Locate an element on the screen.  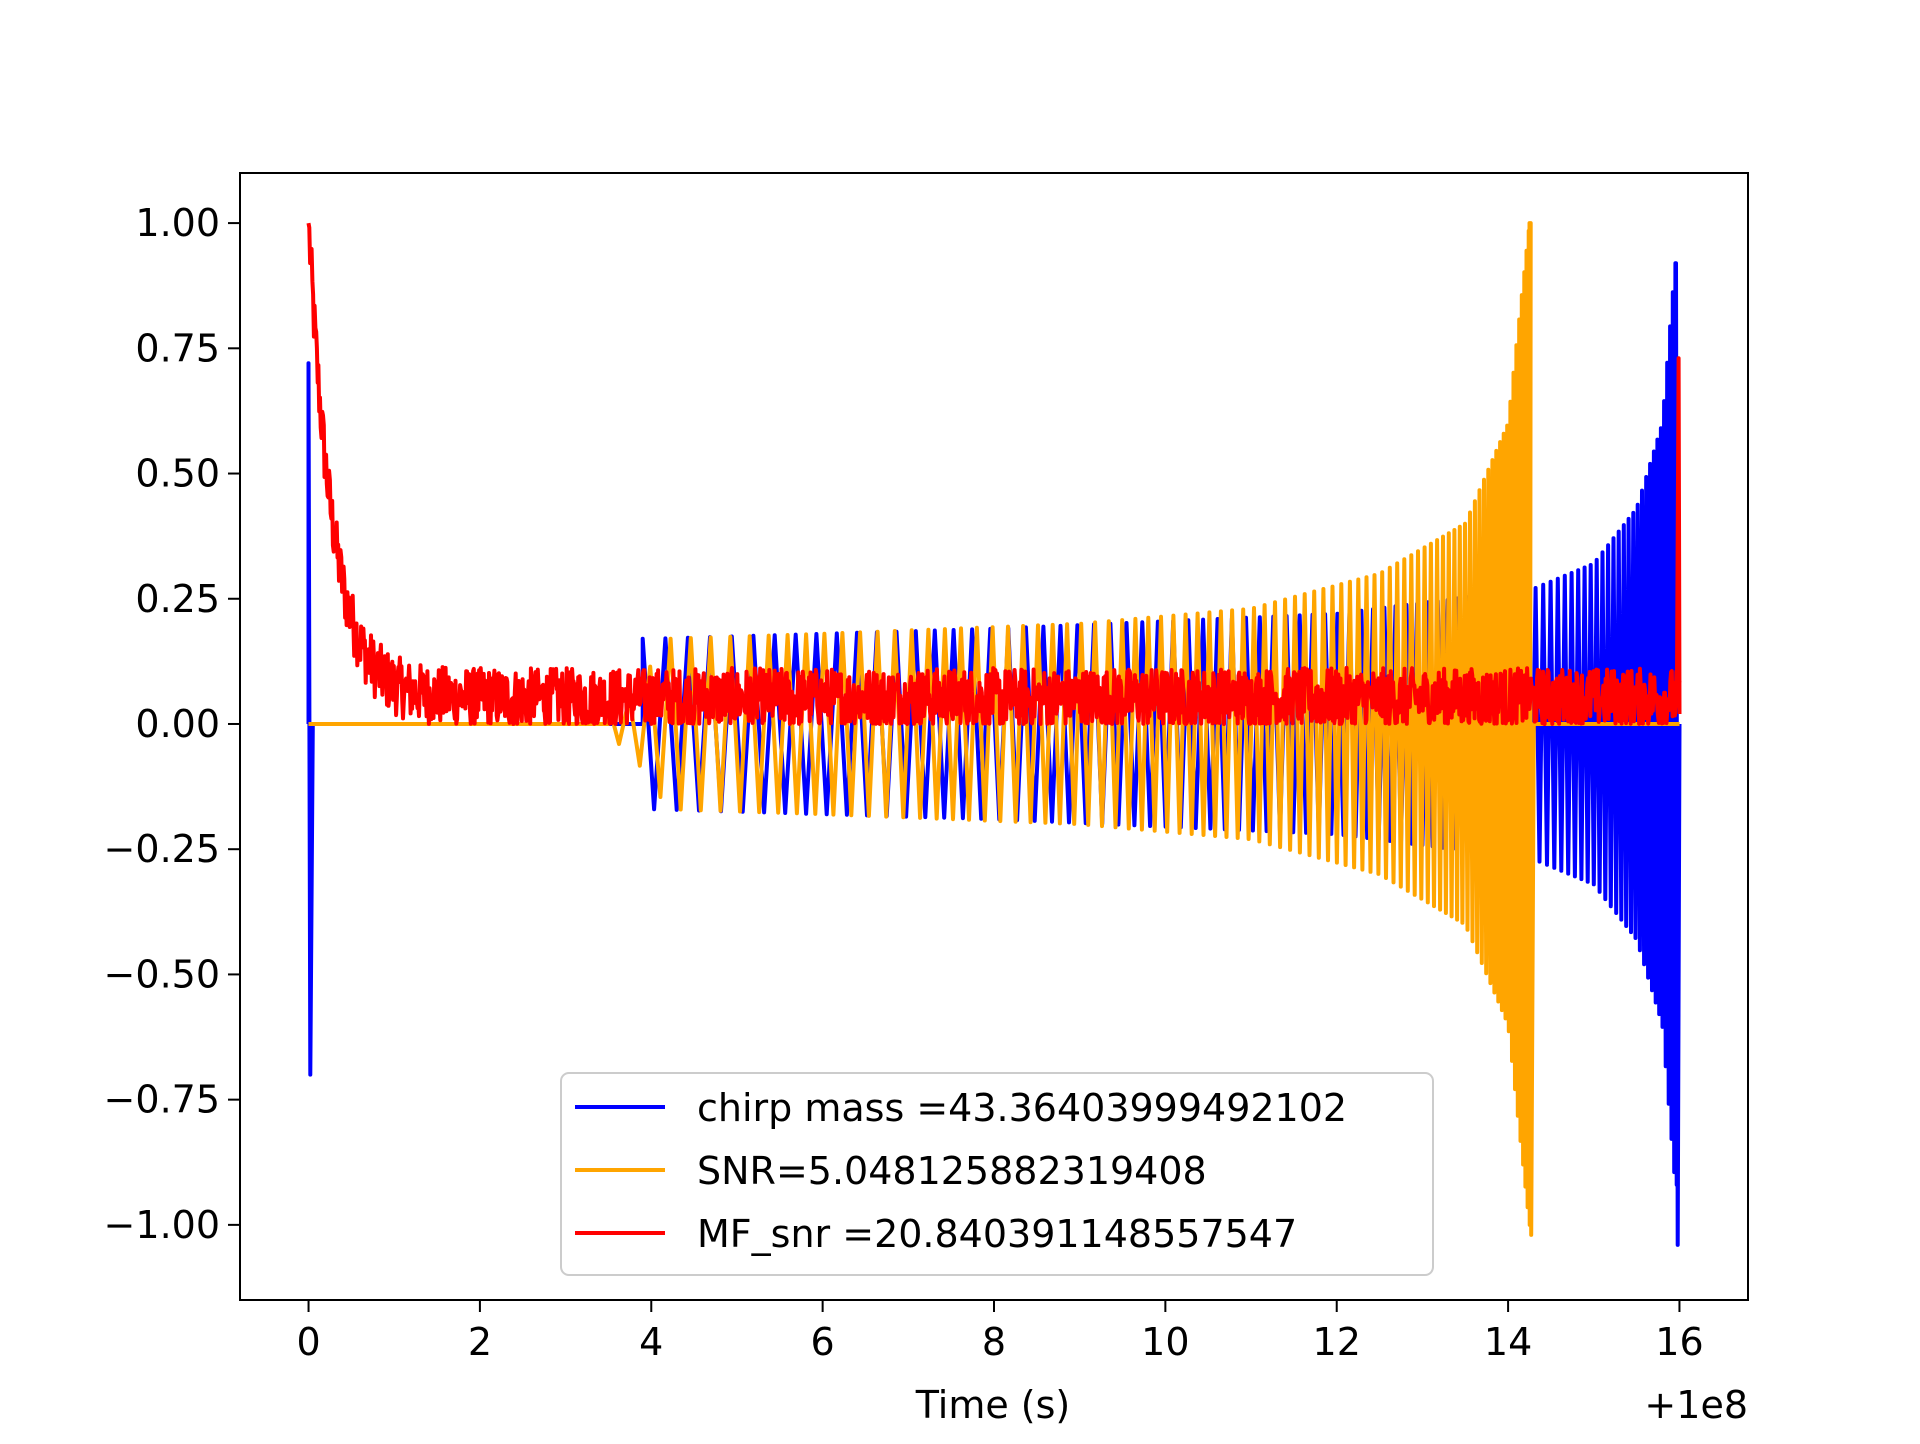
x-axis: 0 2 4 6 8 10 12 14 16 is located at coordinates (1000, 1332).